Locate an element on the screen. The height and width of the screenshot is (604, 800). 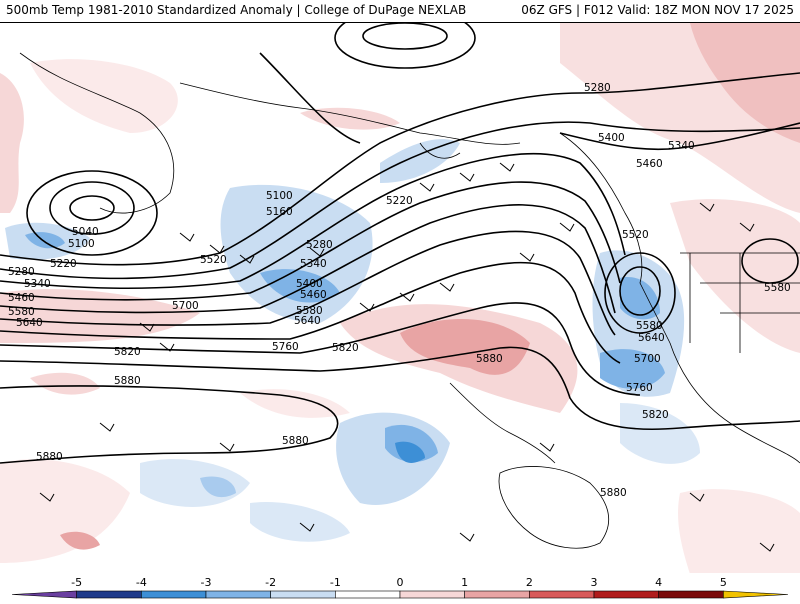
colorbar-tick-label: 0 is located at coordinates (400, 582).